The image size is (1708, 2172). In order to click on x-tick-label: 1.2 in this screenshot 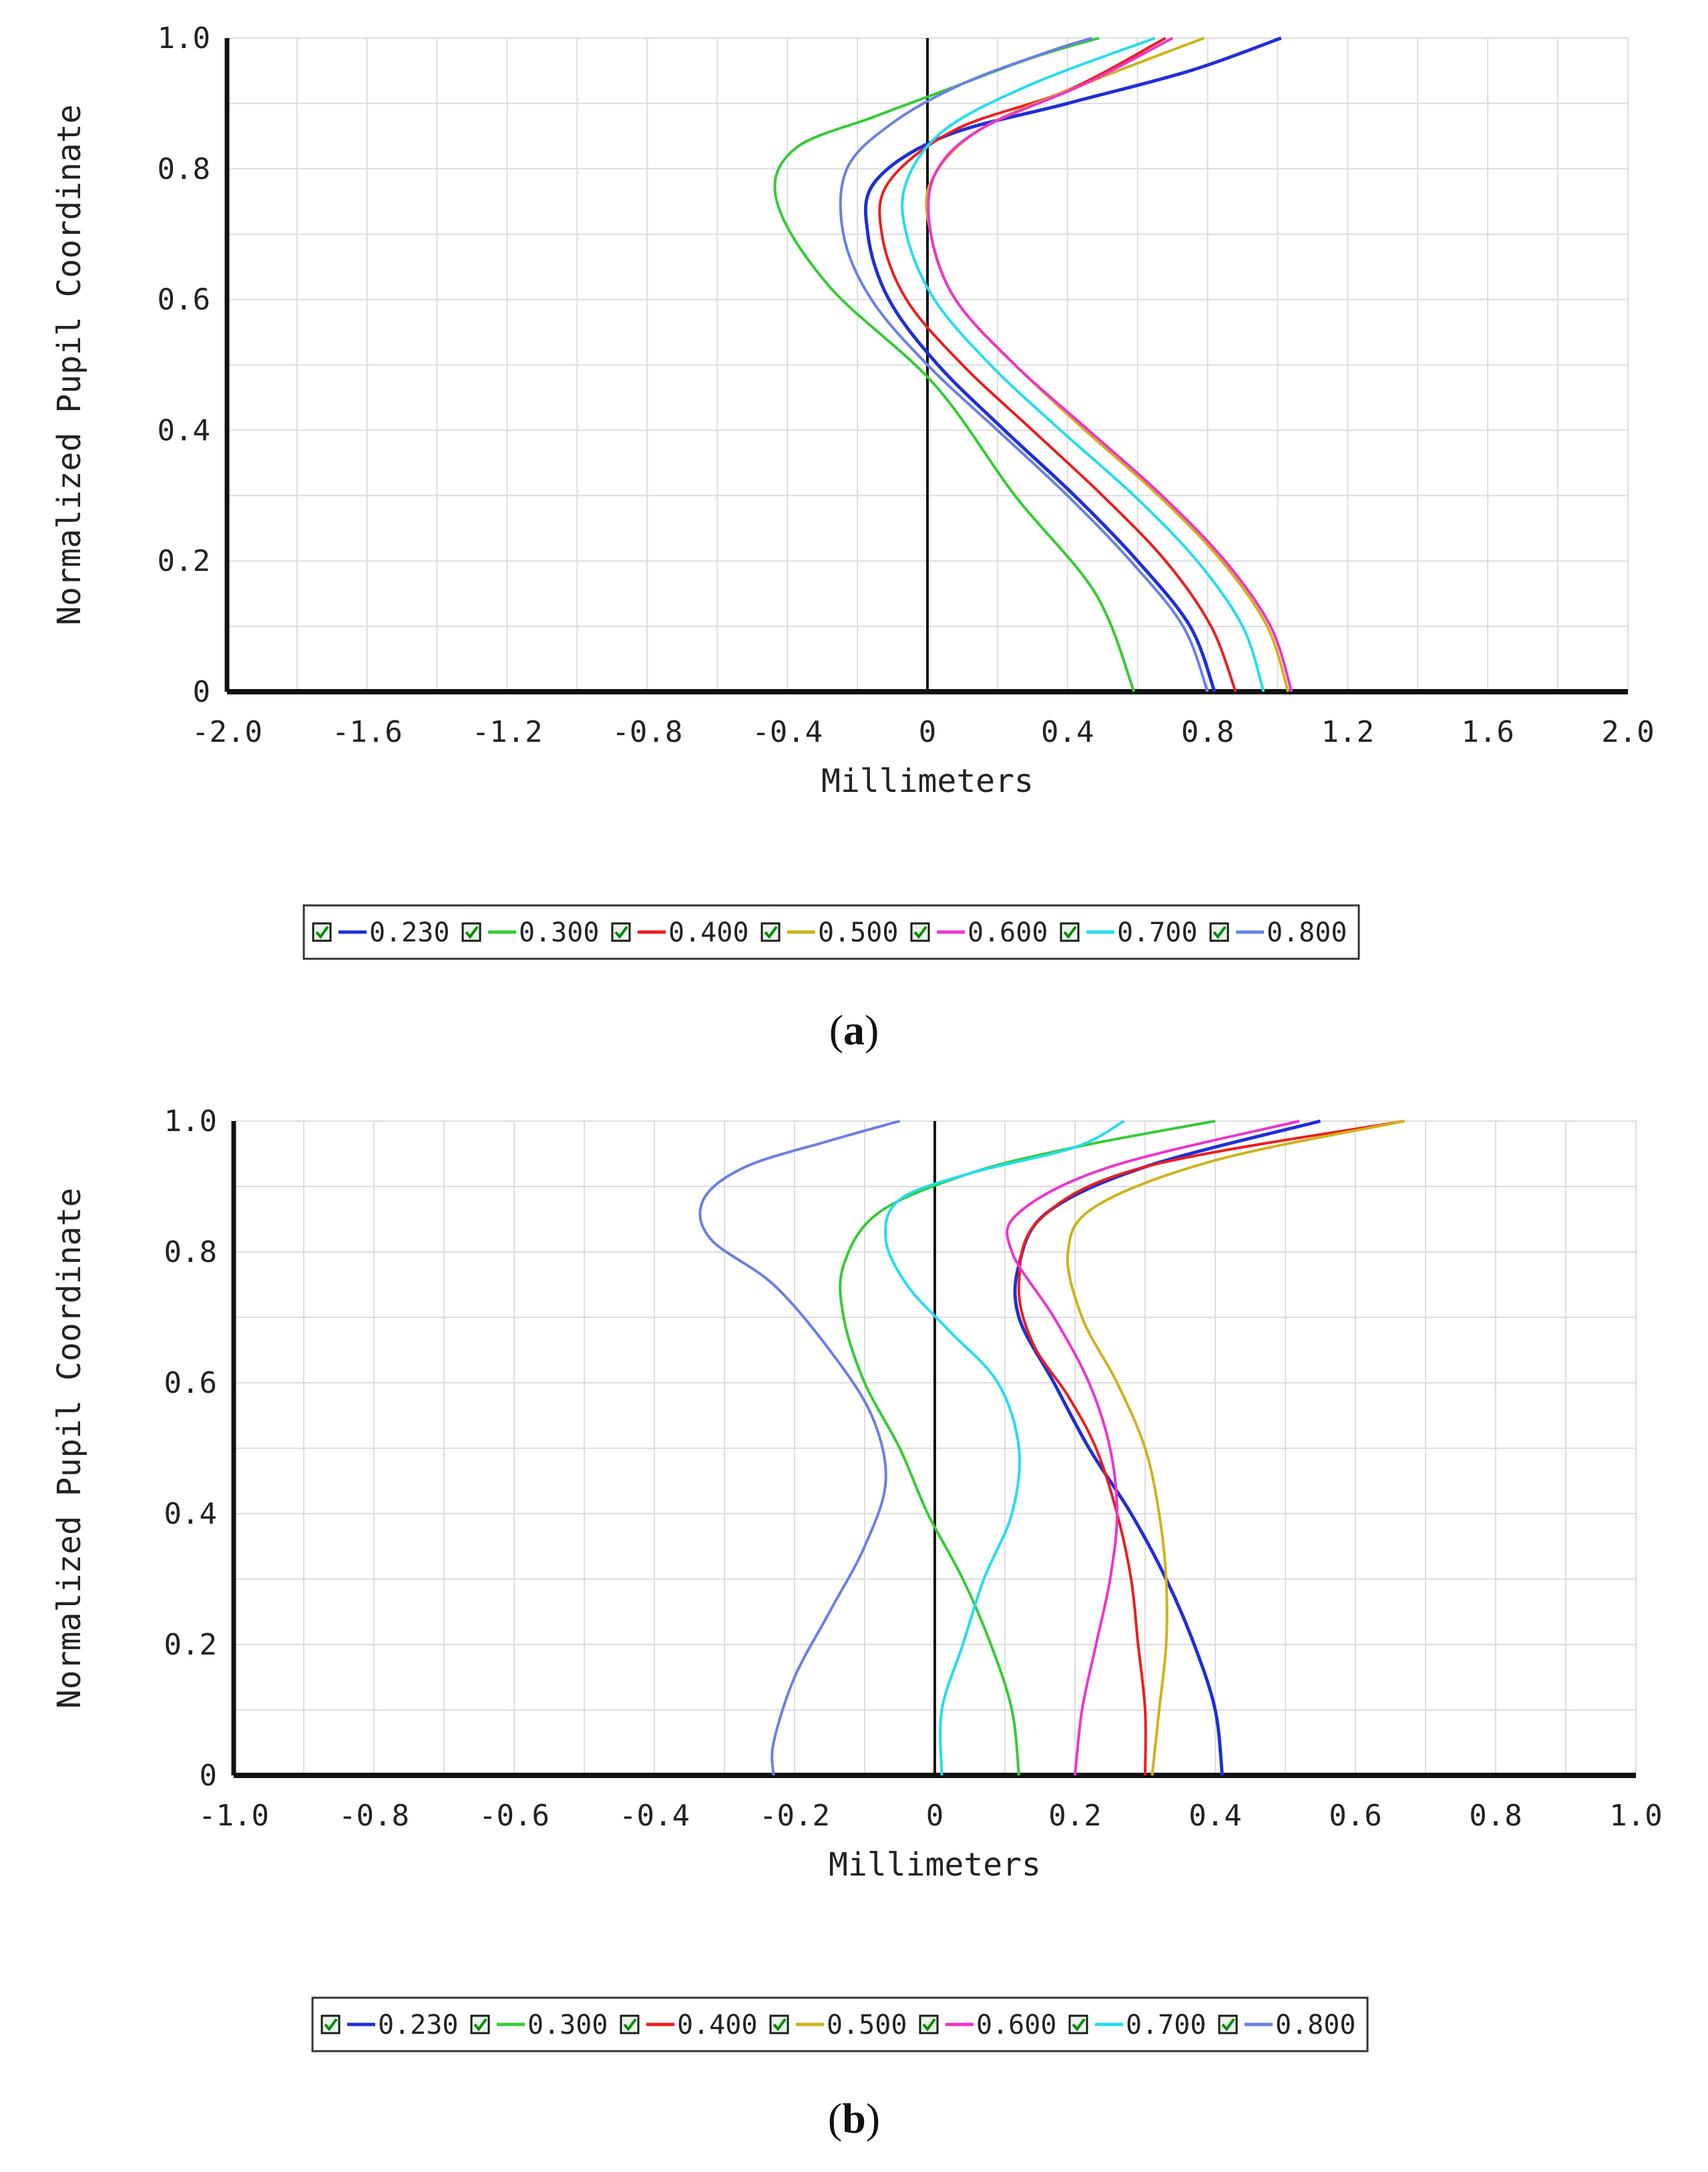, I will do `click(1347, 732)`.